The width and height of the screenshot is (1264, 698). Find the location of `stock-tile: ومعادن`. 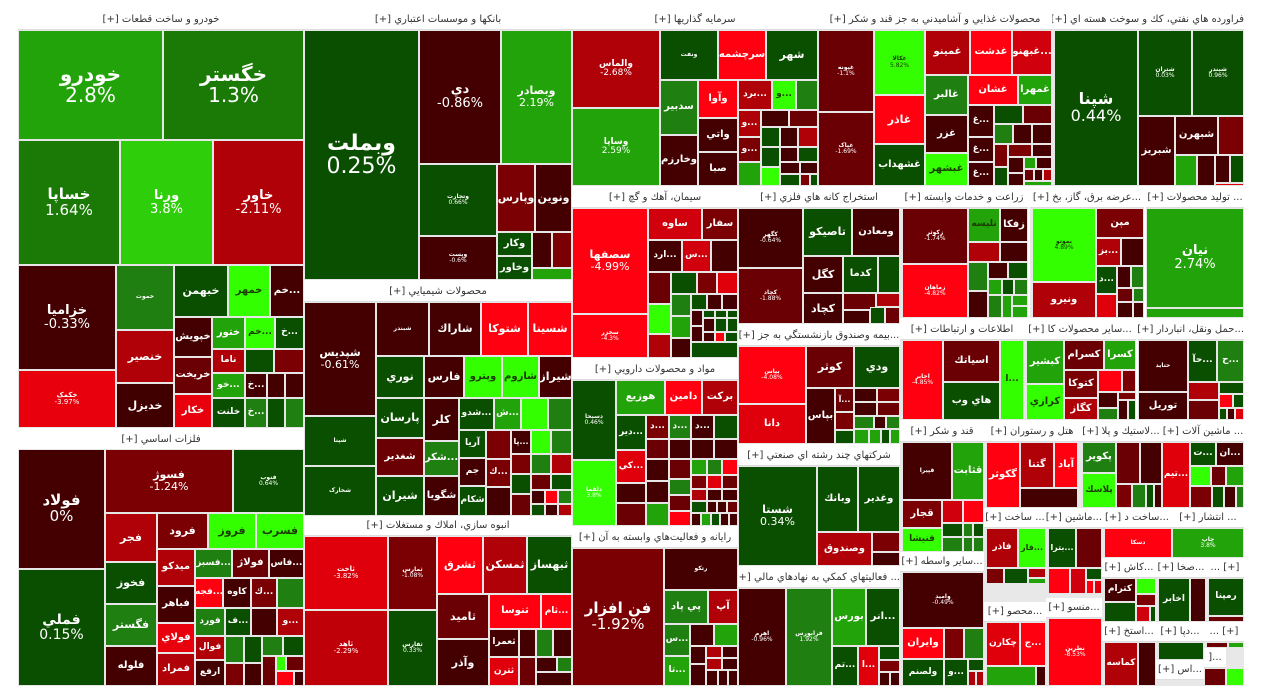

stock-tile: ومعادن is located at coordinates (876, 232).